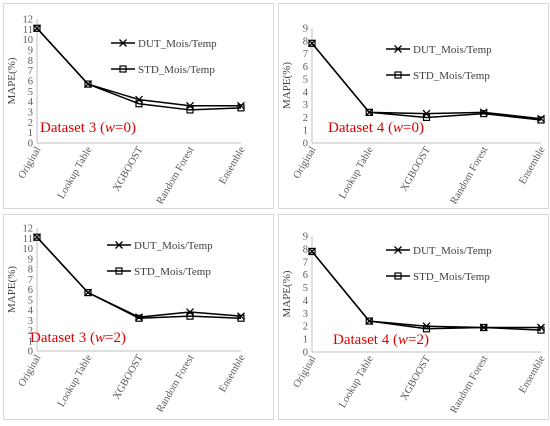  I want to click on y-tick-label: 12, so click(28, 229).